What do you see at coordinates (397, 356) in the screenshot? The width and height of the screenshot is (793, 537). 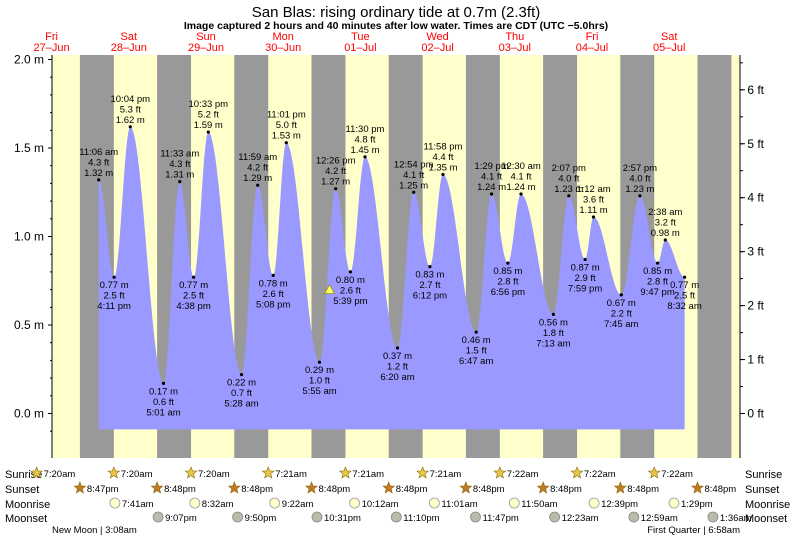 I see `extreme-label: 0.37 m` at bounding box center [397, 356].